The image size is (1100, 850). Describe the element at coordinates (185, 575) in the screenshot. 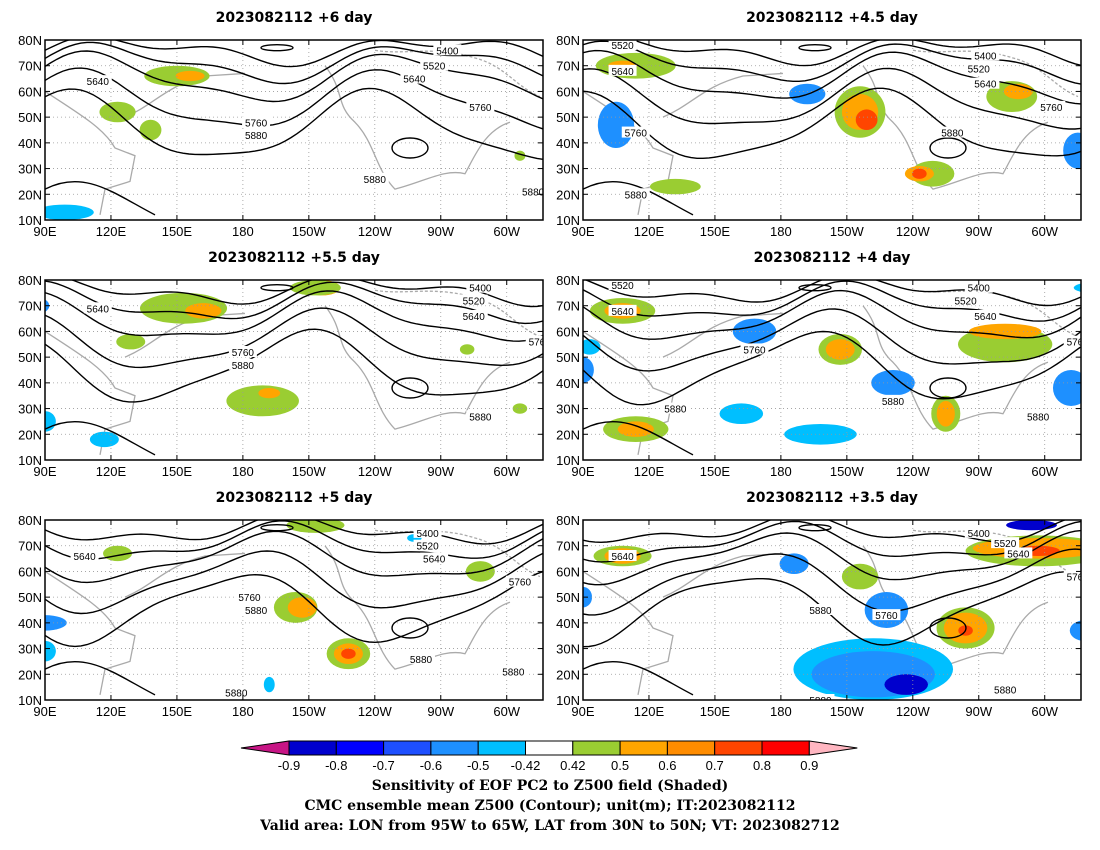

I see `siberia-coast` at that location.